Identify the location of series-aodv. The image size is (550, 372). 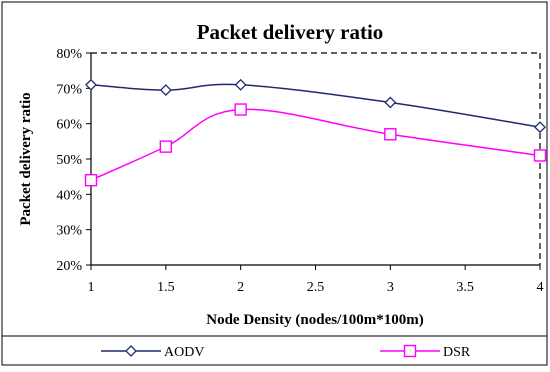
(315, 106).